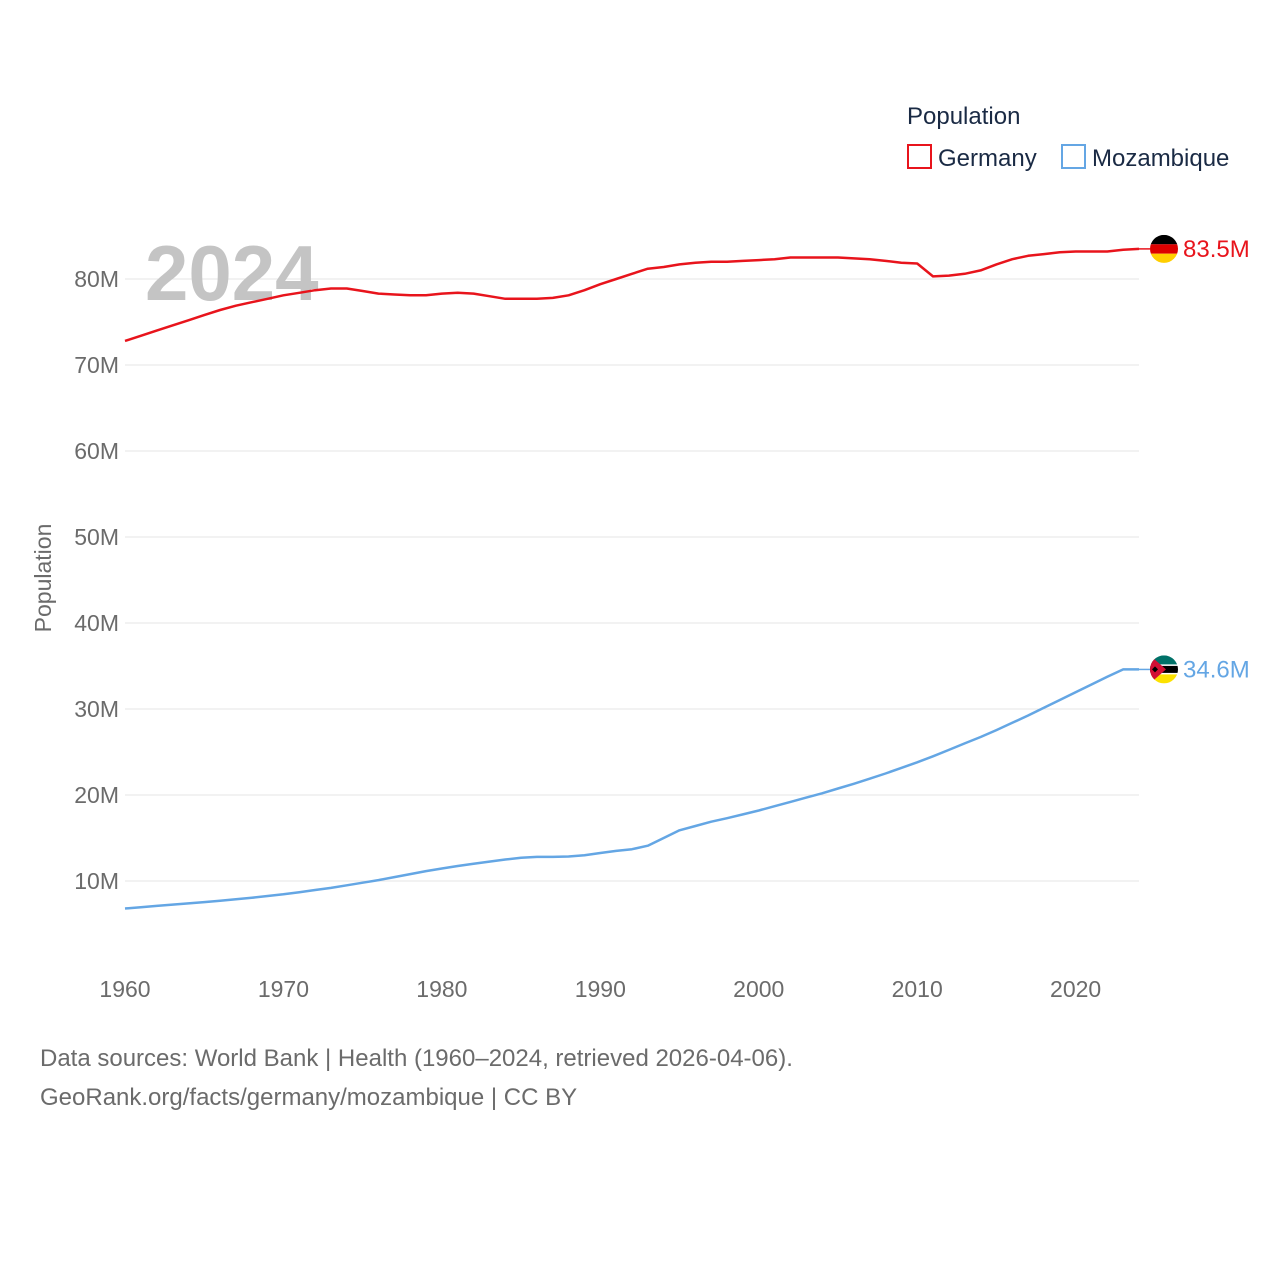 The width and height of the screenshot is (1280, 1280). Describe the element at coordinates (96, 365) in the screenshot. I see `y-tick-label: 70M` at that location.